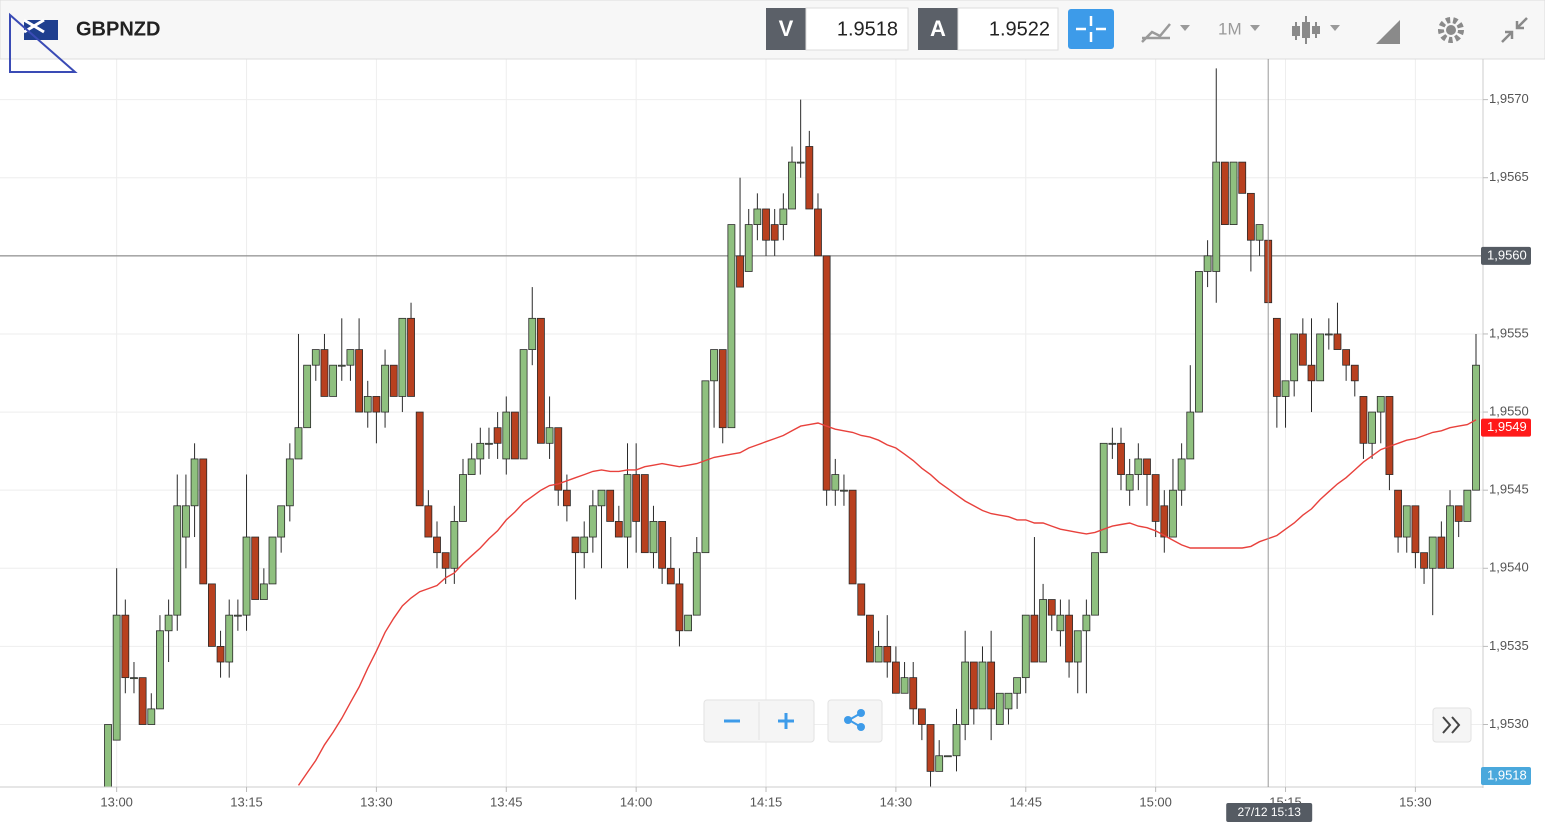 Image resolution: width=1545 pixels, height=824 pixels. I want to click on zoom-in-button, so click(786, 721).